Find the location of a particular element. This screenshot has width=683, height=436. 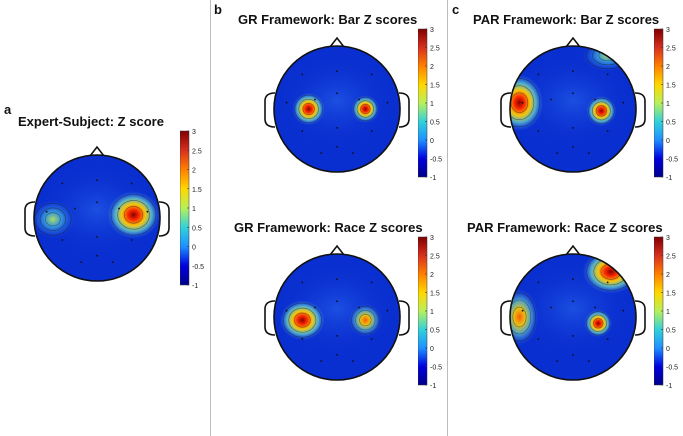

divider-b-c is located at coordinates (447, 218).